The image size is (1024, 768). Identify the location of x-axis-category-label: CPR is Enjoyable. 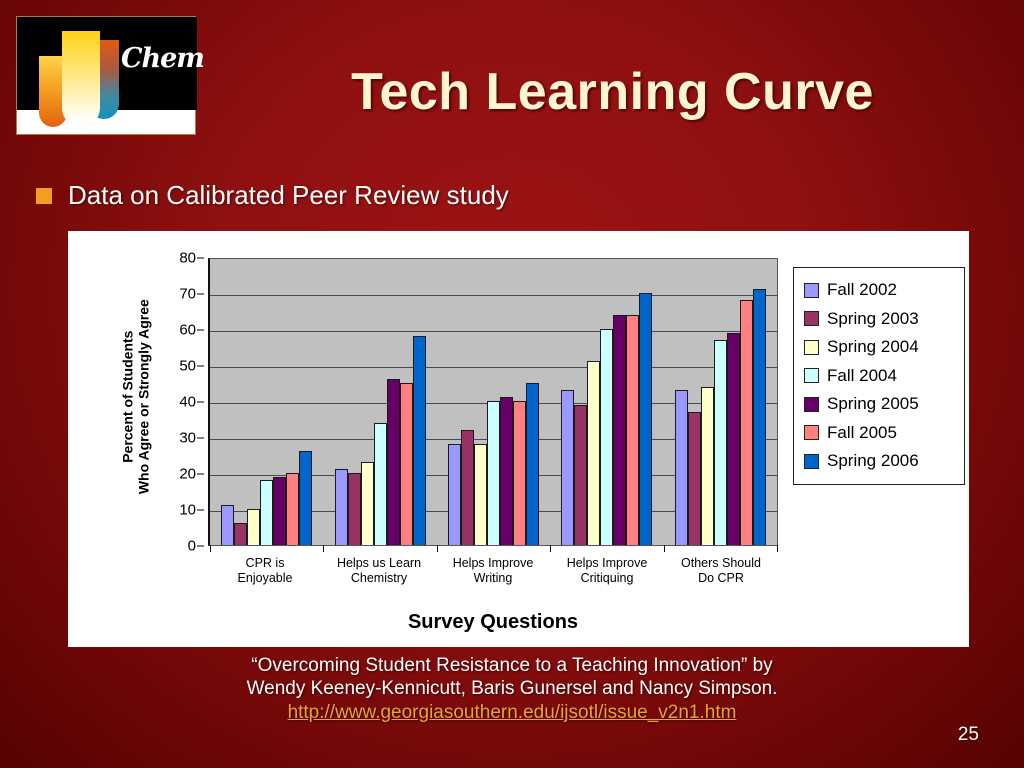
(265, 571).